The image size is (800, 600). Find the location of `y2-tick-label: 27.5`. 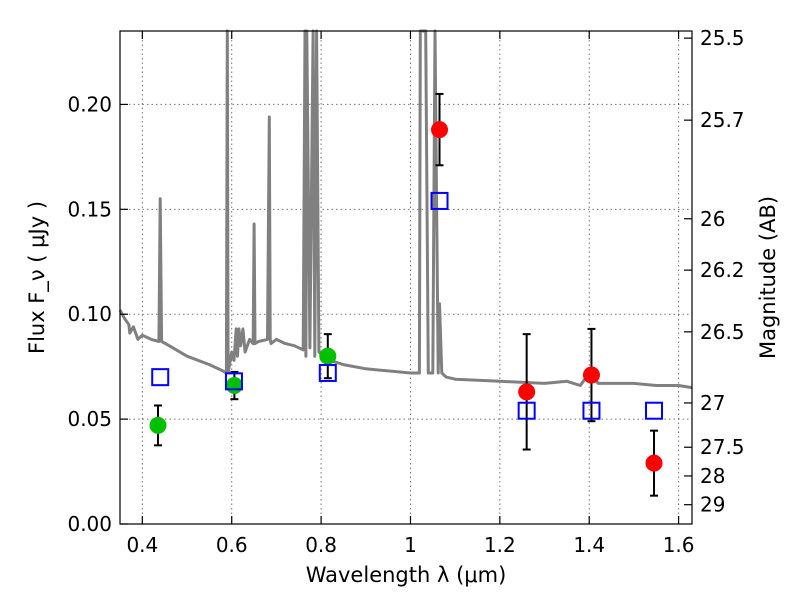

y2-tick-label: 27.5 is located at coordinates (722, 447).